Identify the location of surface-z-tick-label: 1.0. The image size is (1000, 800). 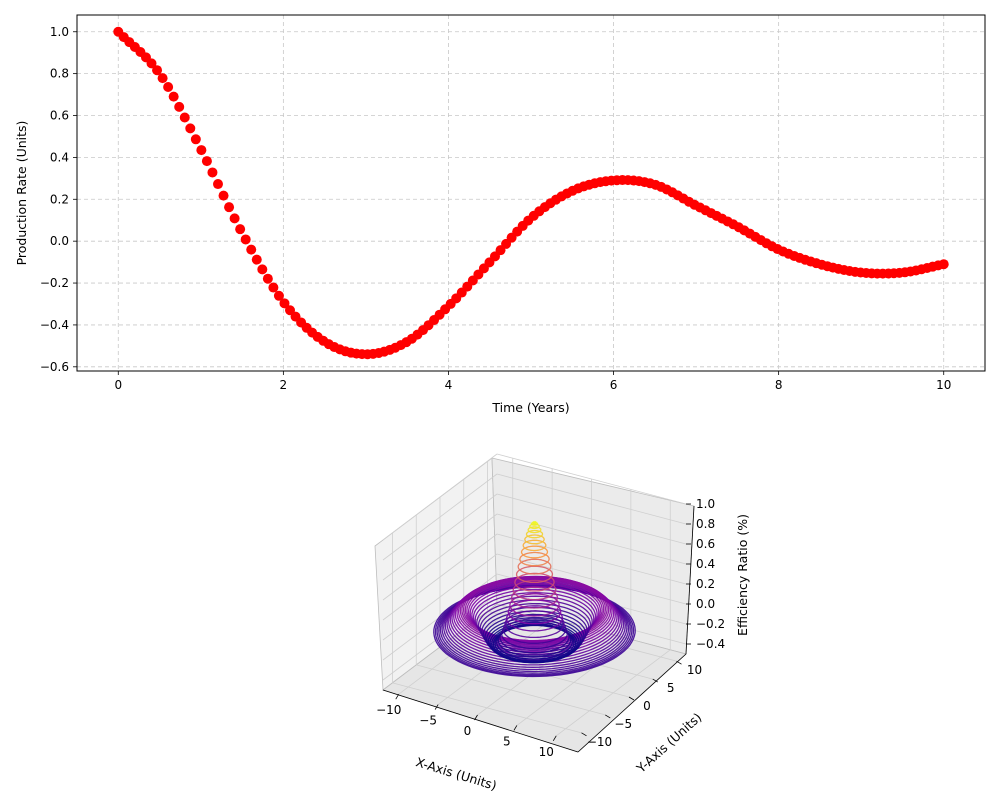
(705, 504).